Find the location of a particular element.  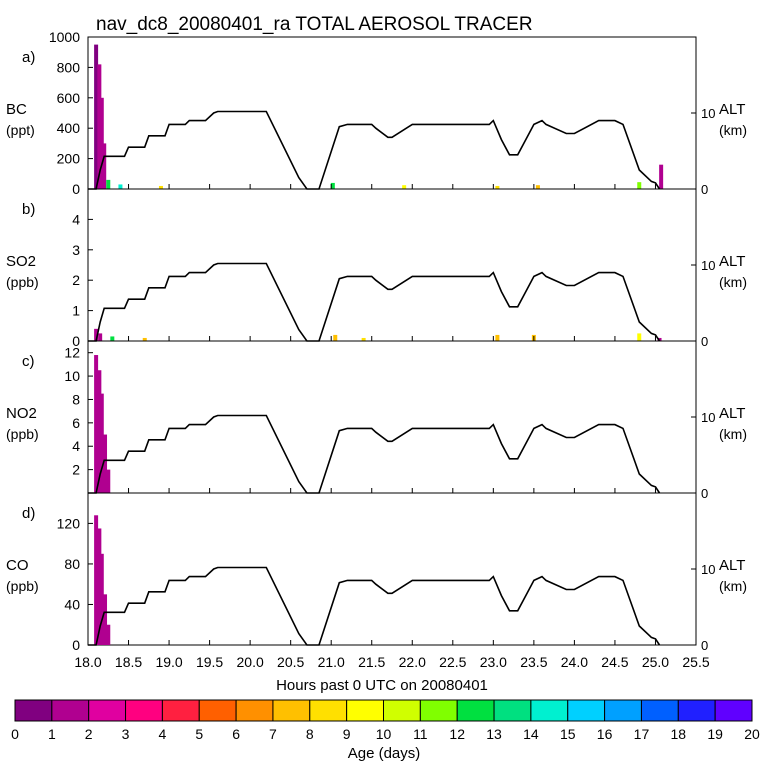

colorbar-tick-label: 11 is located at coordinates (420, 734).